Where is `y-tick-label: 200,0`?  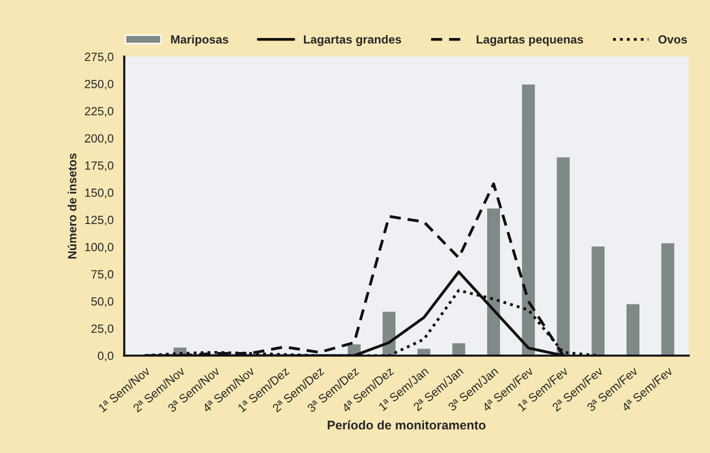 y-tick-label: 200,0 is located at coordinates (99, 139).